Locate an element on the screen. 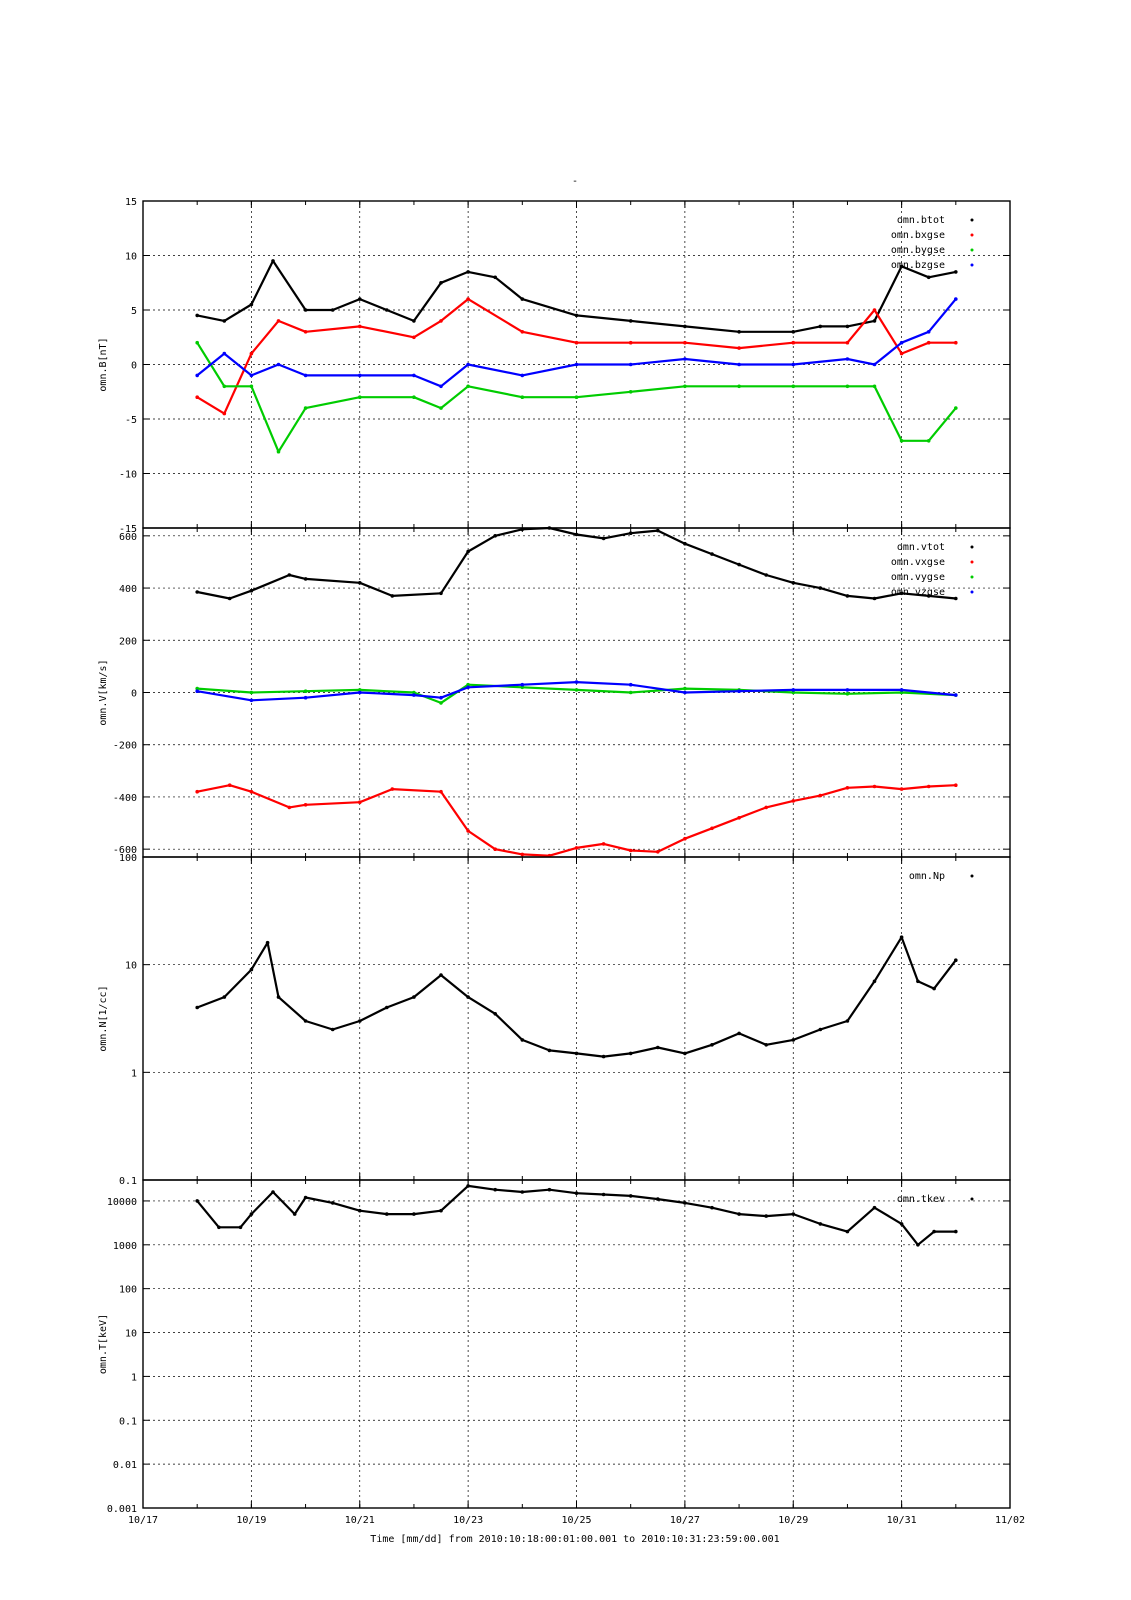  series-line-omn-btot is located at coordinates (576, 296).